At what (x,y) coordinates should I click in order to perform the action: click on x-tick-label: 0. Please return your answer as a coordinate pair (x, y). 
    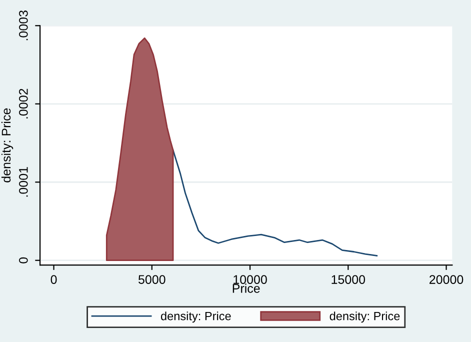
    Looking at the image, I should click on (53, 279).